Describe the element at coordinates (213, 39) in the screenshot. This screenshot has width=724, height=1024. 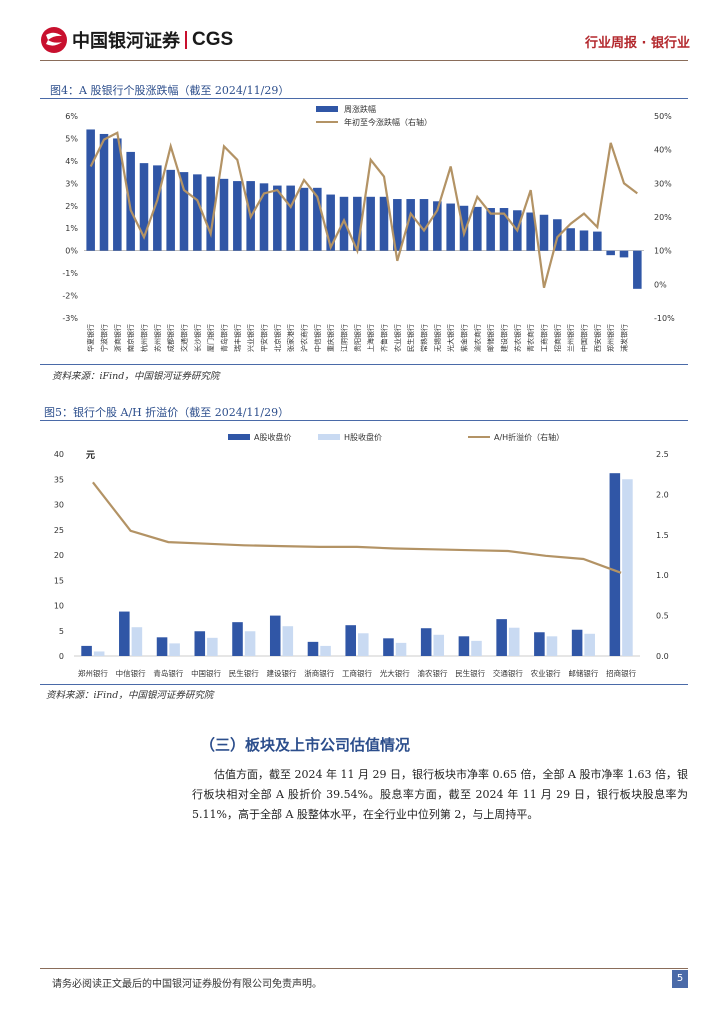
I see `company-name-en: CGS` at that location.